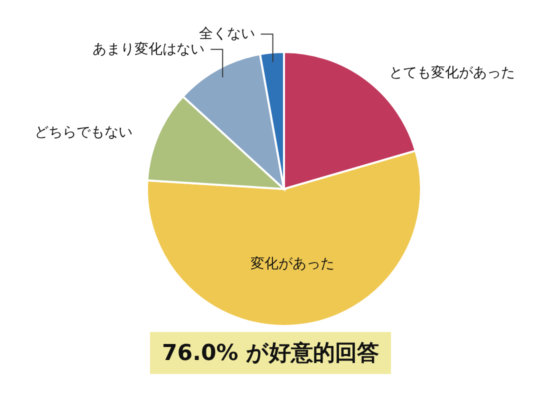  I want to click on slice-label: あまり変化はない, so click(148, 49).